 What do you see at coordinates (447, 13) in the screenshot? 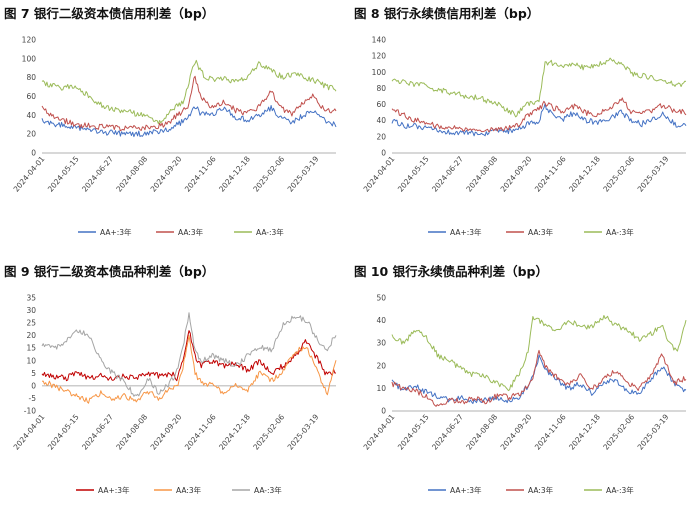
I see `chart-title: 图 8 银行永续债信用利差（bp）` at bounding box center [447, 13].